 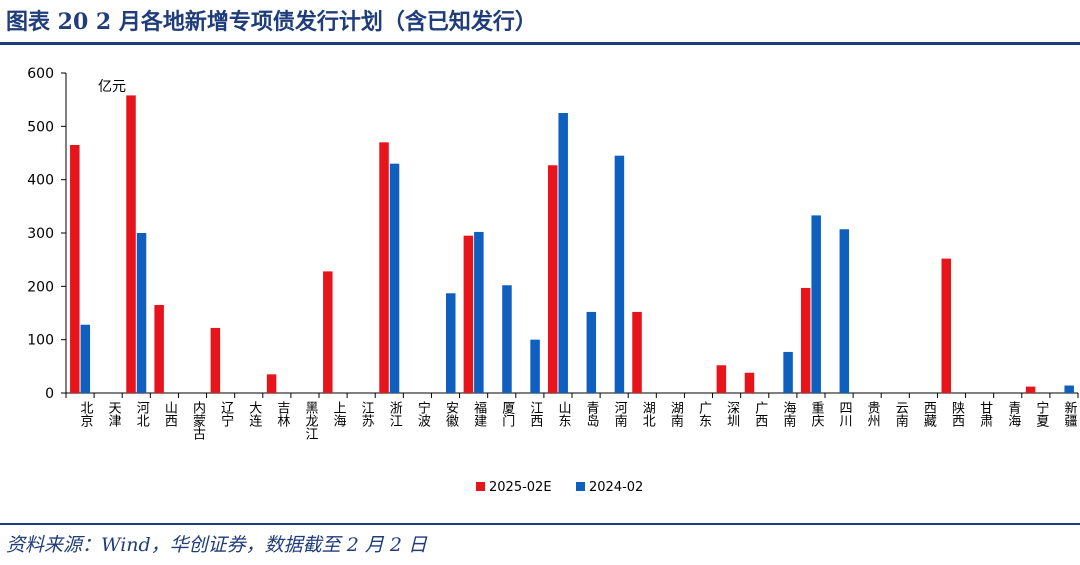 I want to click on x-tick-label: 湖北, so click(x=648, y=414).